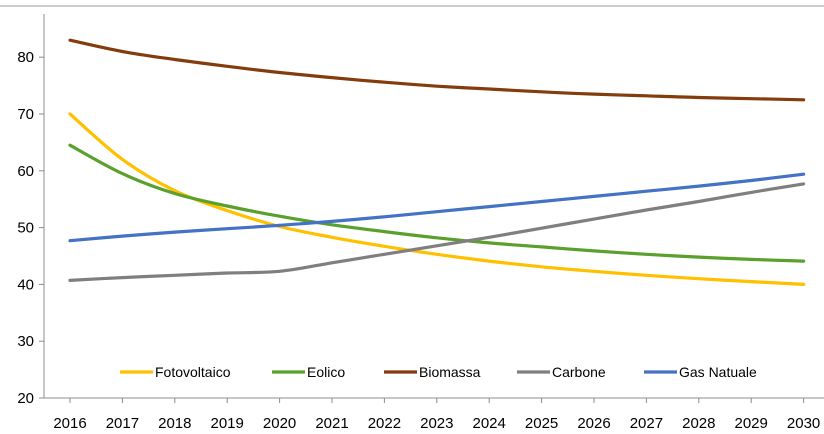  Describe the element at coordinates (436, 423) in the screenshot. I see `x-tick-label: 2023` at that location.